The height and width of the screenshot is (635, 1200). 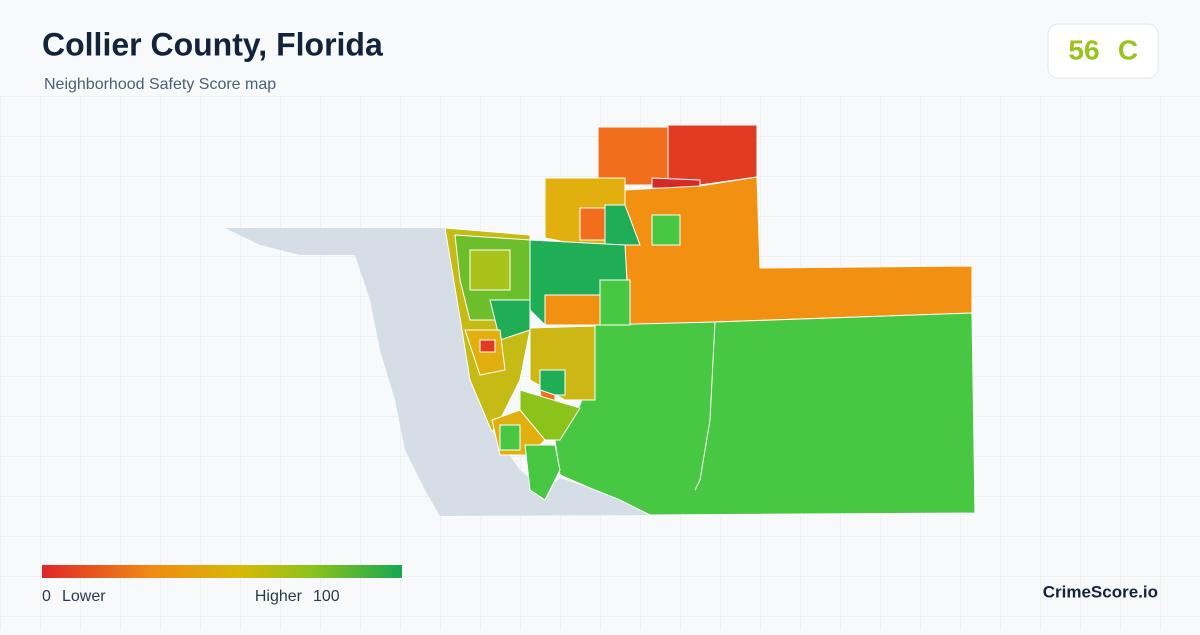 What do you see at coordinates (46, 596) in the screenshot?
I see `legend-min: 0` at bounding box center [46, 596].